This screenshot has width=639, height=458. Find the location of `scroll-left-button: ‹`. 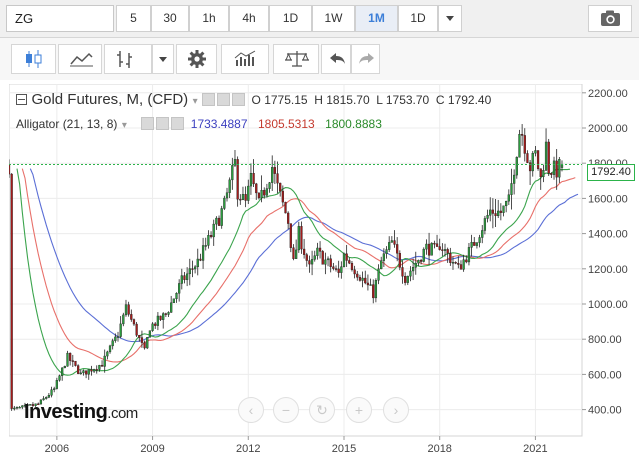

scroll-left-button: ‹ is located at coordinates (251, 410).